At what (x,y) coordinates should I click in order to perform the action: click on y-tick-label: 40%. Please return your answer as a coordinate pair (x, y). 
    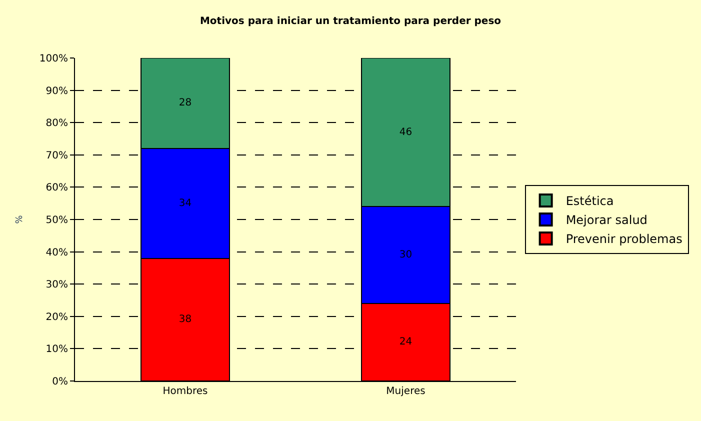
    Looking at the image, I should click on (57, 252).